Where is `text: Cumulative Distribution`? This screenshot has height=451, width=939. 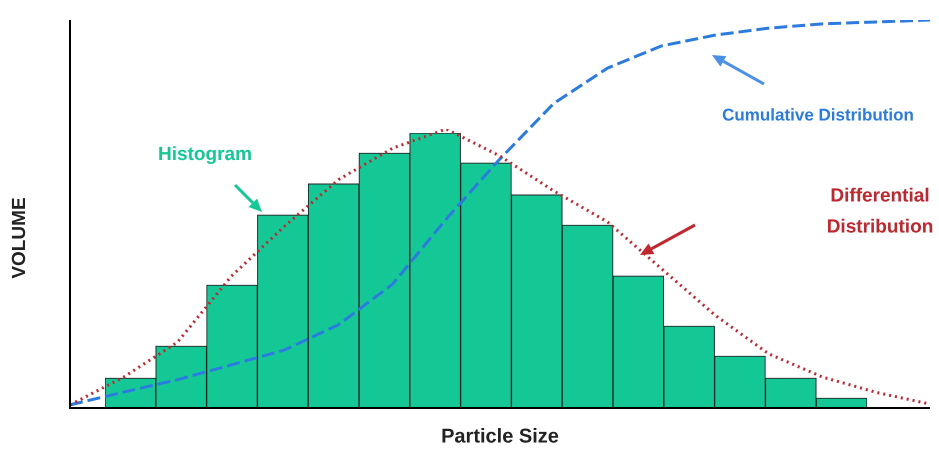 text: Cumulative Distribution is located at coordinates (818, 115).